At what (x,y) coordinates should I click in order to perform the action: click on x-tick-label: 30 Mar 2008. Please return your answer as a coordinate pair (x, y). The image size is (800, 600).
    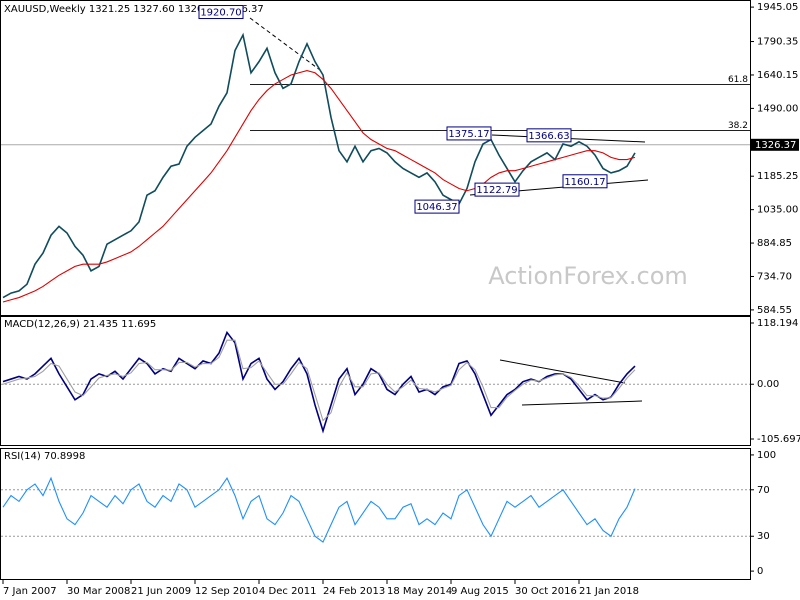
    Looking at the image, I should click on (98, 591).